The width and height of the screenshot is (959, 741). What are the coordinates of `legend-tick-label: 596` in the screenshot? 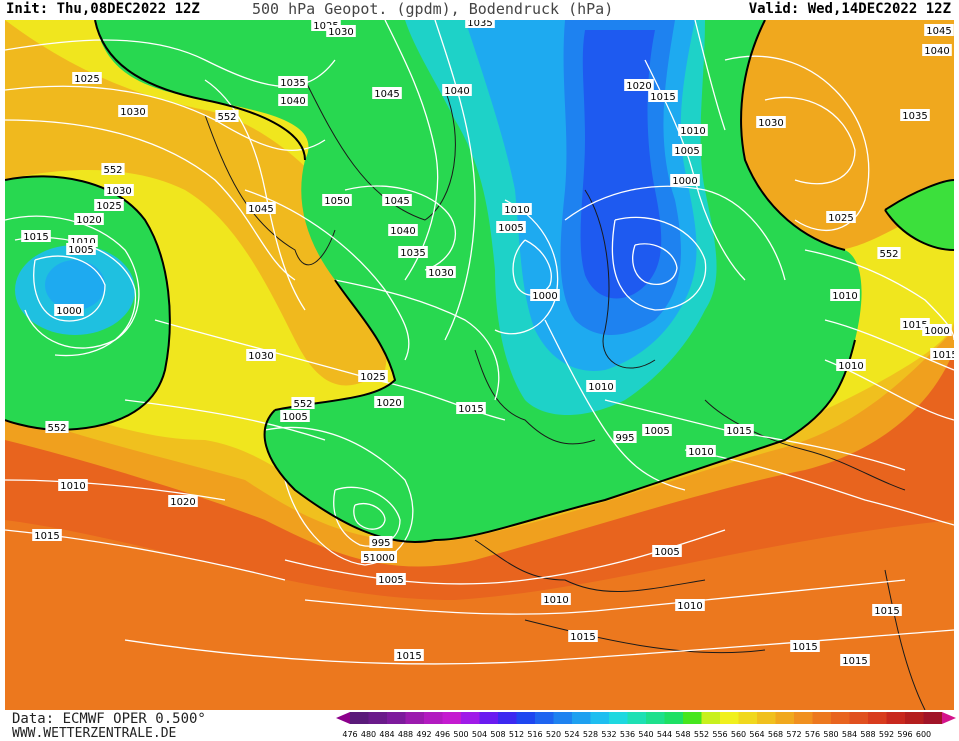 It's located at (904, 734).